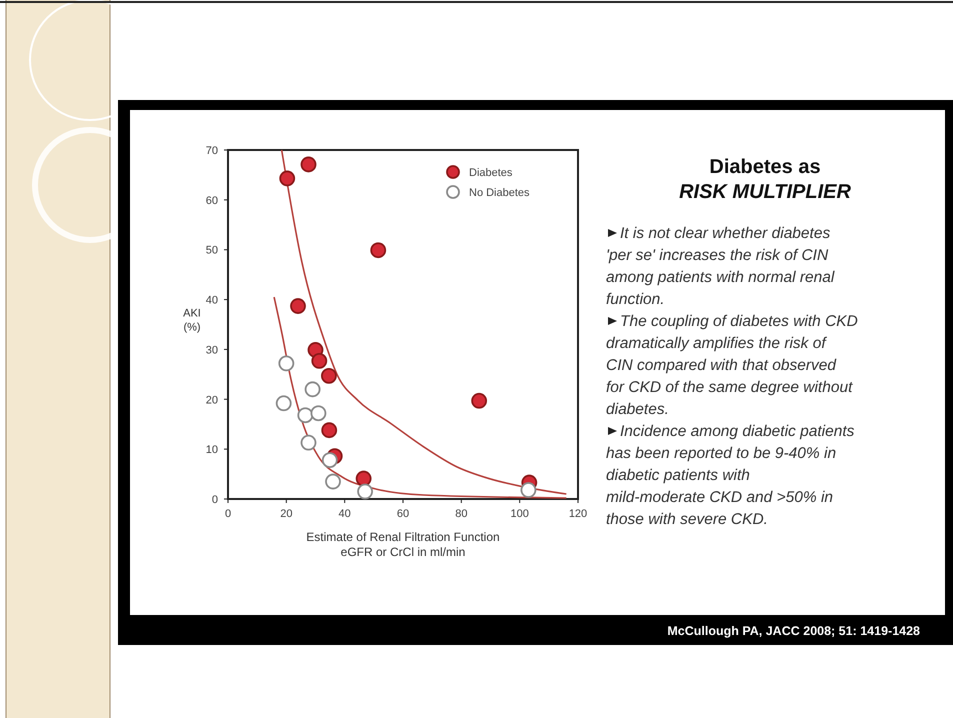 Image resolution: width=953 pixels, height=718 pixels. Describe the element at coordinates (793, 631) in the screenshot. I see `text: McCullough PA, JACC 2008; 51: 1419-1428` at that location.